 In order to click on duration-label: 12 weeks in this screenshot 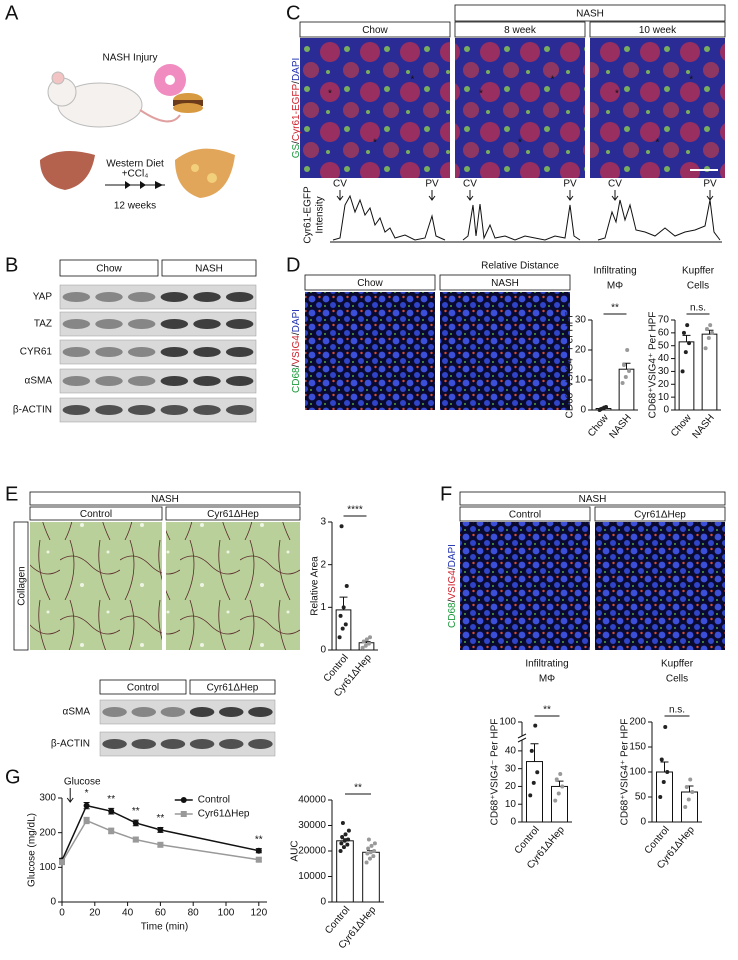, I will do `click(135, 206)`.